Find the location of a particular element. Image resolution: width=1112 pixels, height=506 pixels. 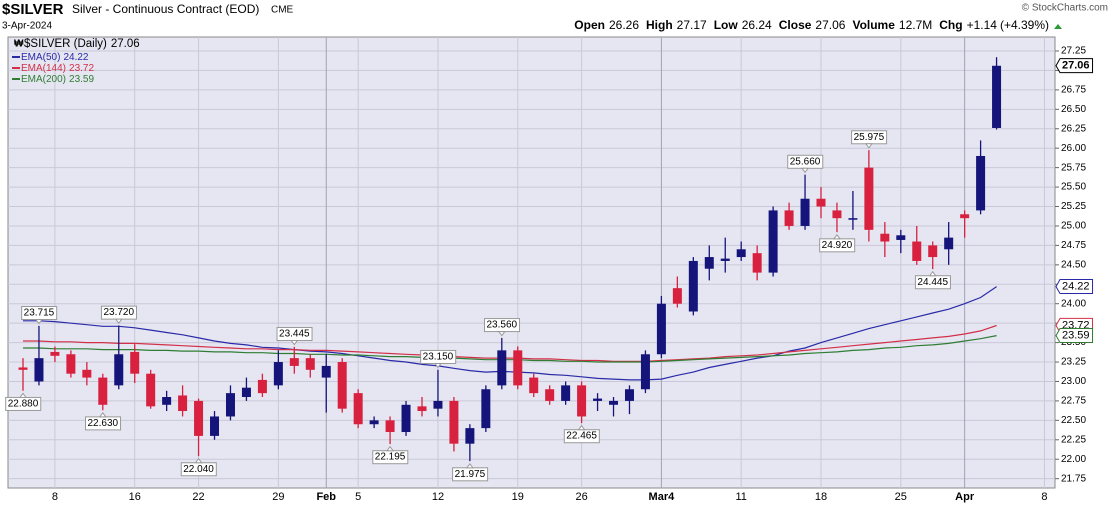

chart-subtitle: Silver - Continuous Contract (EOD) is located at coordinates (165, 9).